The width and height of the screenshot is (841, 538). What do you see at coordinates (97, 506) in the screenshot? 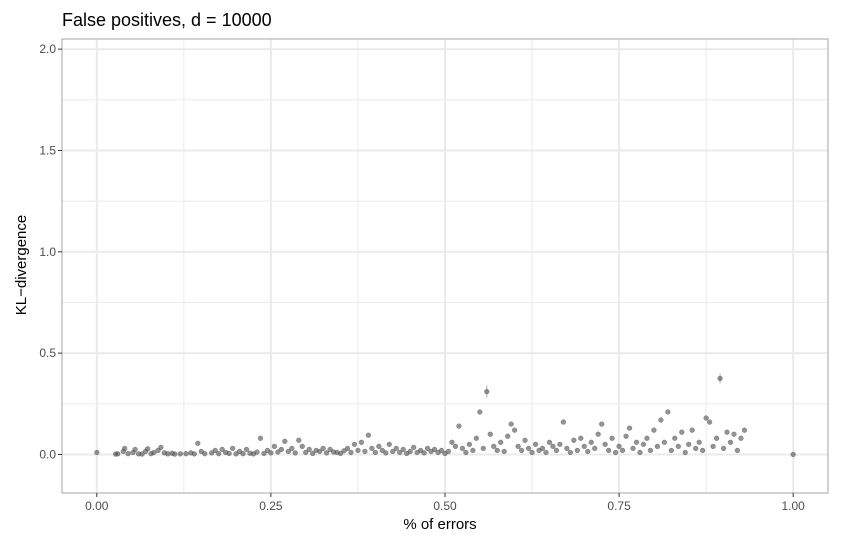
I see `x-tick-label: 0.00` at bounding box center [97, 506].